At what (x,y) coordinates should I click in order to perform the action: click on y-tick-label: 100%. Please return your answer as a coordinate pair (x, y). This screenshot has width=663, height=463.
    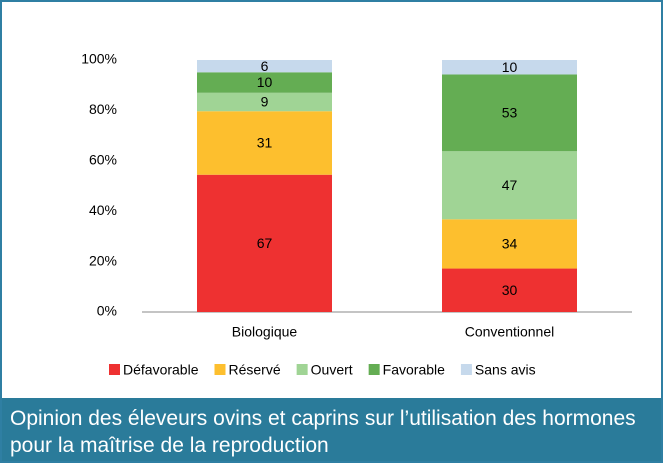
    Looking at the image, I should click on (99, 59).